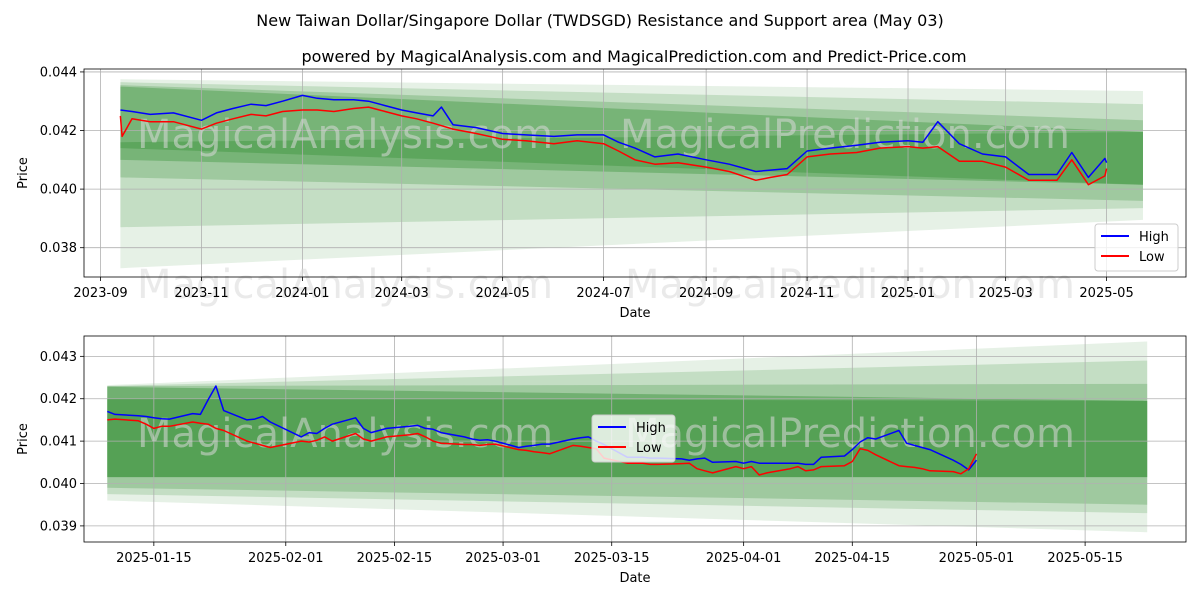 The width and height of the screenshot is (1200, 600). I want to click on x-tick-label: 2024-11, so click(807, 293).